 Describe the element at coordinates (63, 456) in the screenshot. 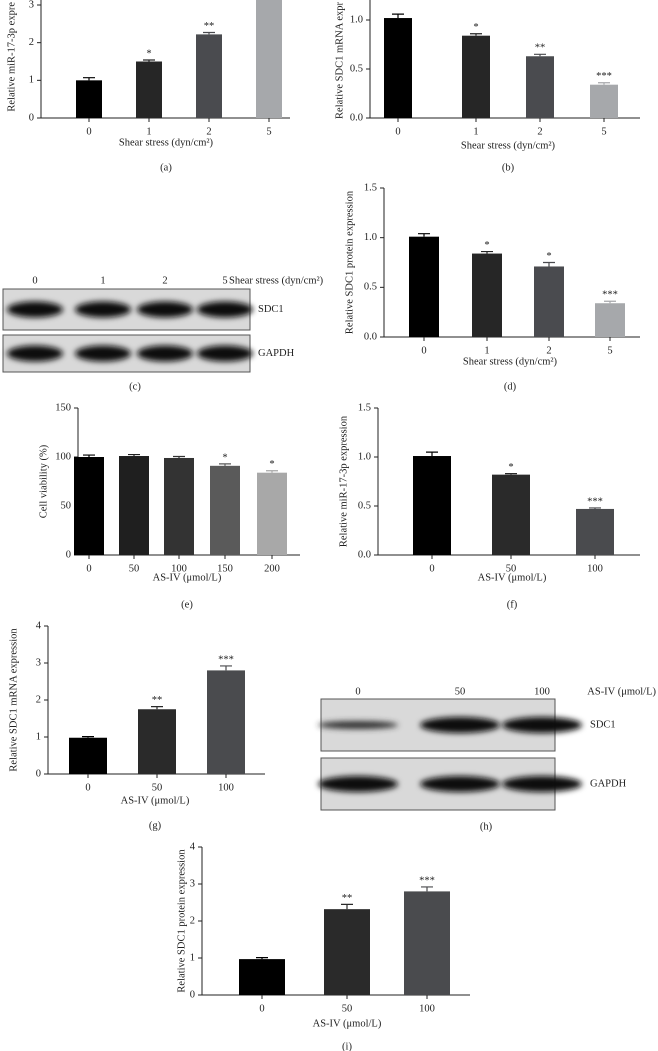

I see `y-tick-label: 100` at that location.